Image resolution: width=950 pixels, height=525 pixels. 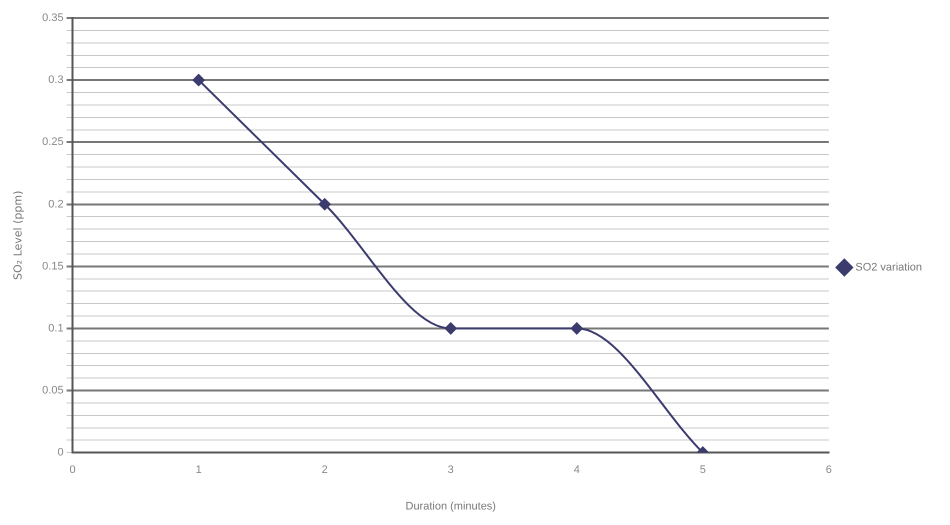 I want to click on x-tick-label: 0, so click(x=73, y=470).